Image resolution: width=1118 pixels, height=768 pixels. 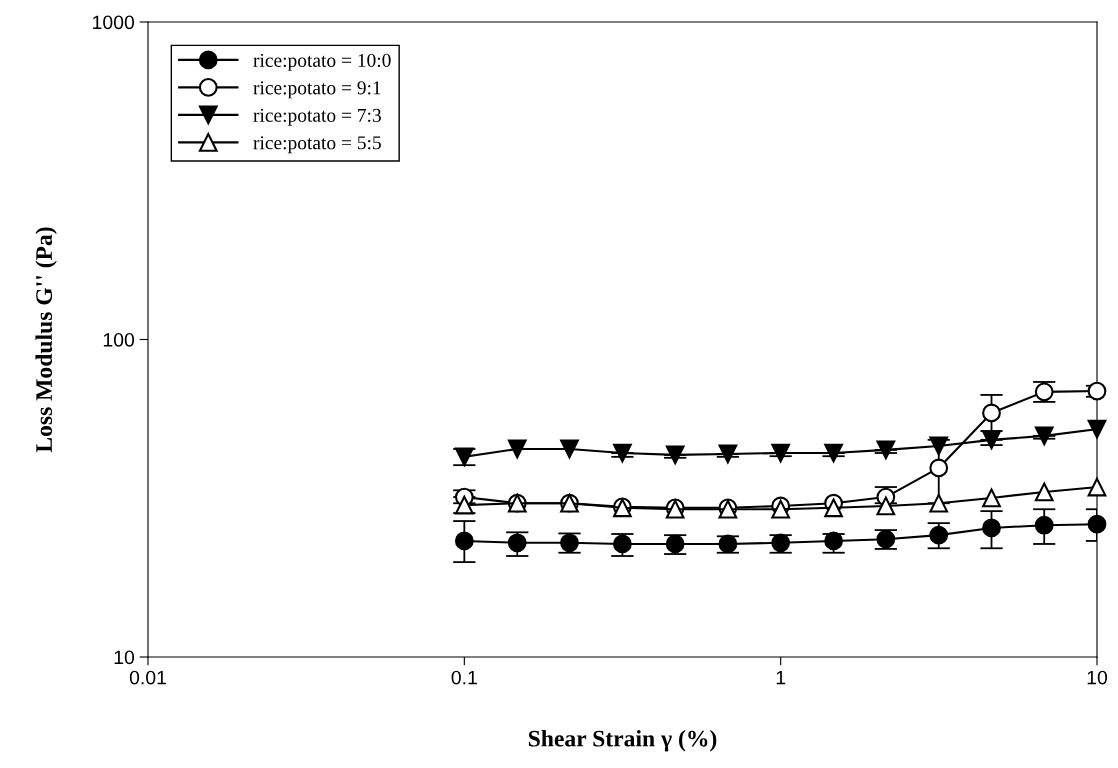 What do you see at coordinates (317, 90) in the screenshot?
I see `legend-label: rice:potato = 9:1` at bounding box center [317, 90].